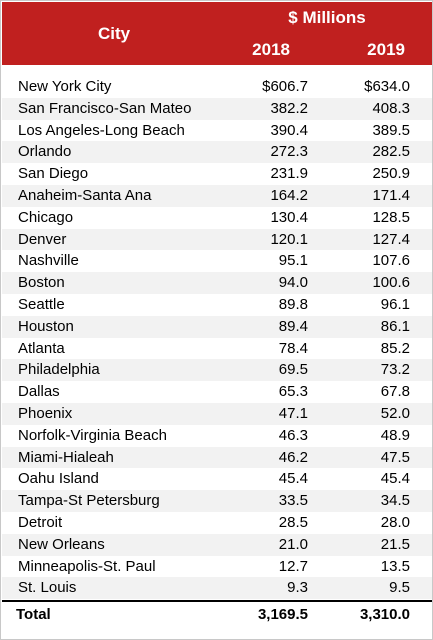  What do you see at coordinates (217, 588) in the screenshot?
I see `table-row: St. Louis 9.3 9.5` at bounding box center [217, 588].